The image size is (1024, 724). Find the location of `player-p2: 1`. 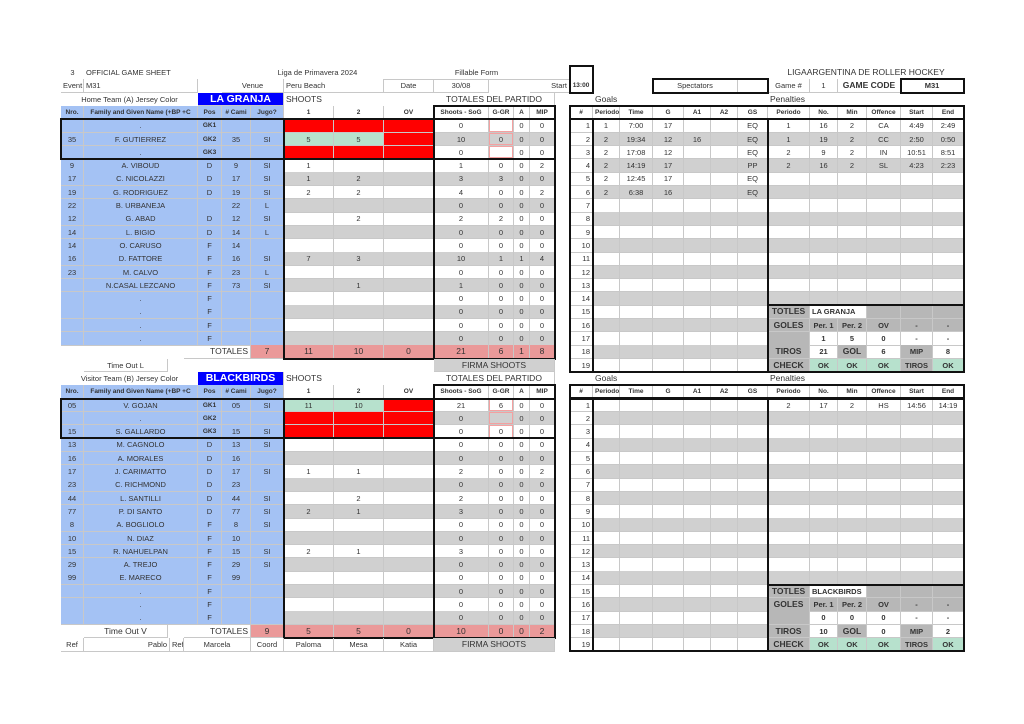

player-p2: 1 is located at coordinates (359, 472).